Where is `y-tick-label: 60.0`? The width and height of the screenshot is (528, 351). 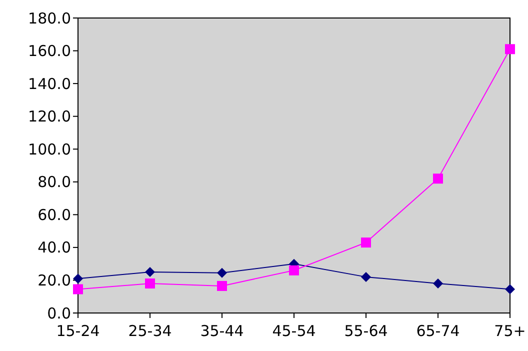
y-tick-label: 60.0 is located at coordinates (54, 215).